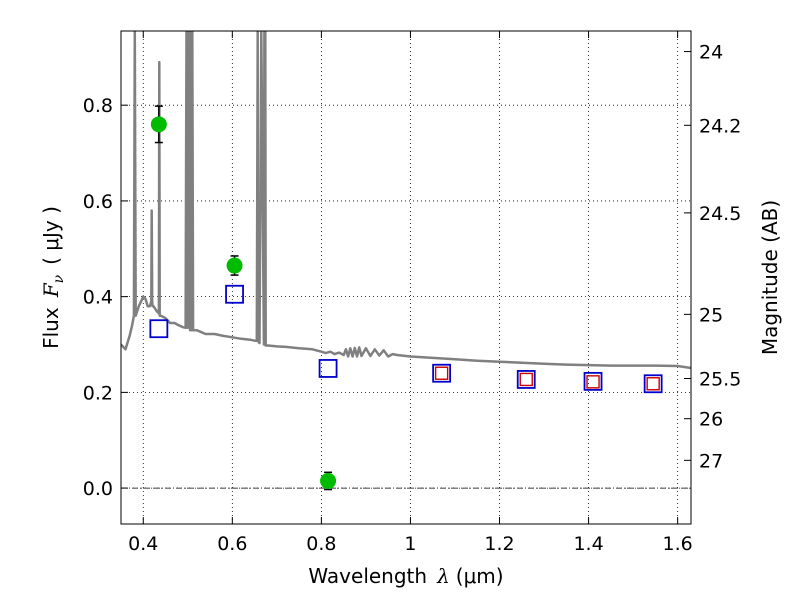 Image resolution: width=800 pixels, height=600 pixels. Describe the element at coordinates (480, 576) in the screenshot. I see `x-axis-unit: (μm)` at that location.